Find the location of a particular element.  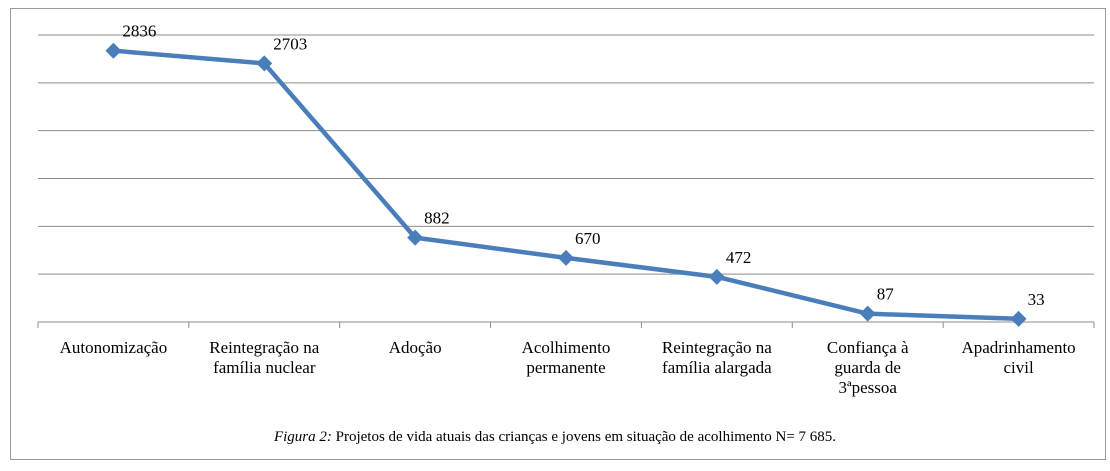

x-tick-label: Autonomização is located at coordinates (113, 347).